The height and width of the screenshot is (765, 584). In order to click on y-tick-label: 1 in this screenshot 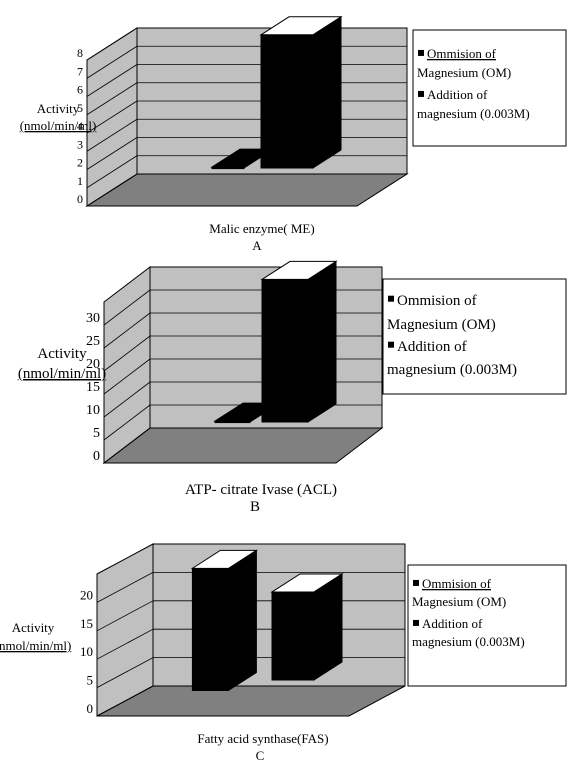, I will do `click(80, 181)`.